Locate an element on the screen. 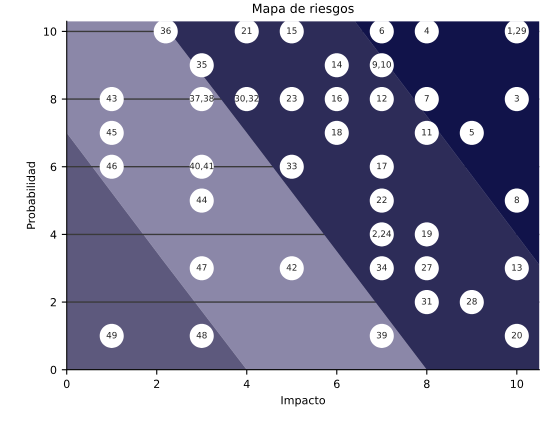 This screenshot has height=425, width=556. annotation: 6 is located at coordinates (382, 30).